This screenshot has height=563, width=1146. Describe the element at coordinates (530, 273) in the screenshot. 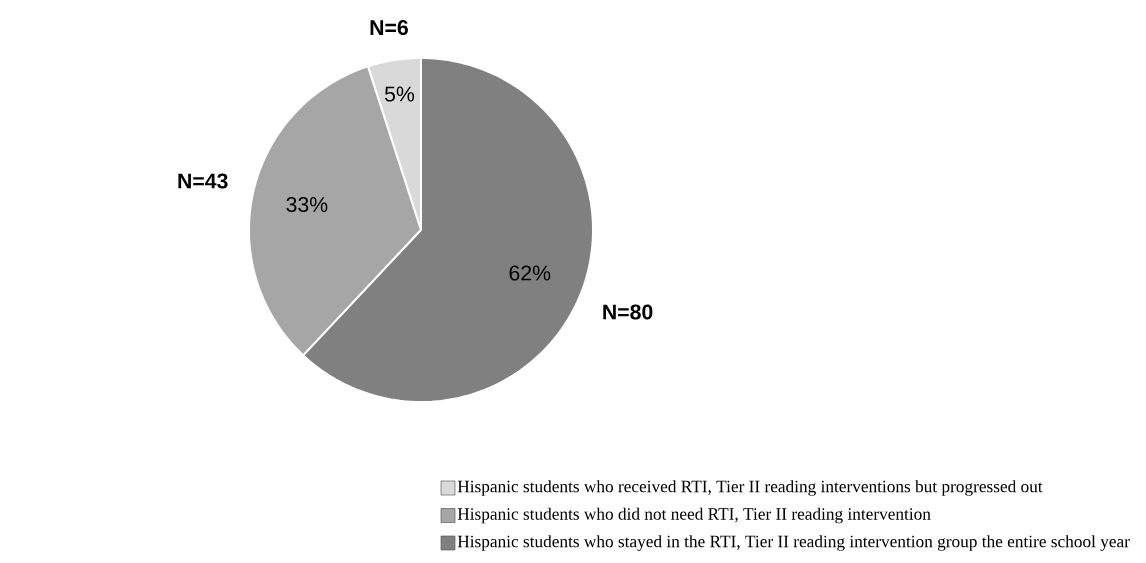

I see `data-label: 62%` at that location.